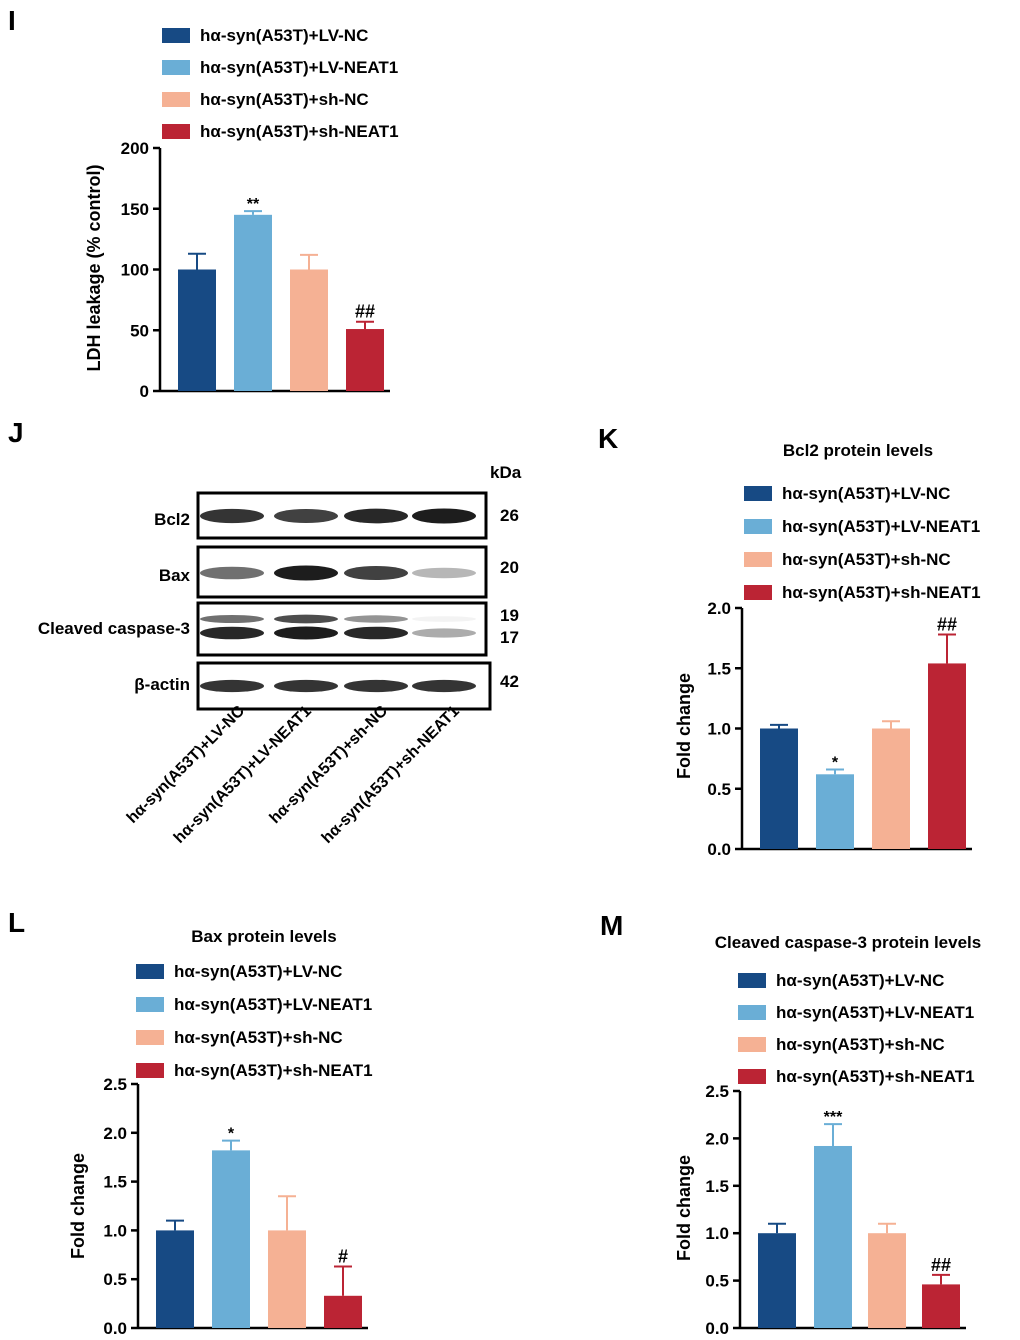 The image size is (1020, 1340). I want to click on blot-row-label-bax: Bax, so click(175, 575).